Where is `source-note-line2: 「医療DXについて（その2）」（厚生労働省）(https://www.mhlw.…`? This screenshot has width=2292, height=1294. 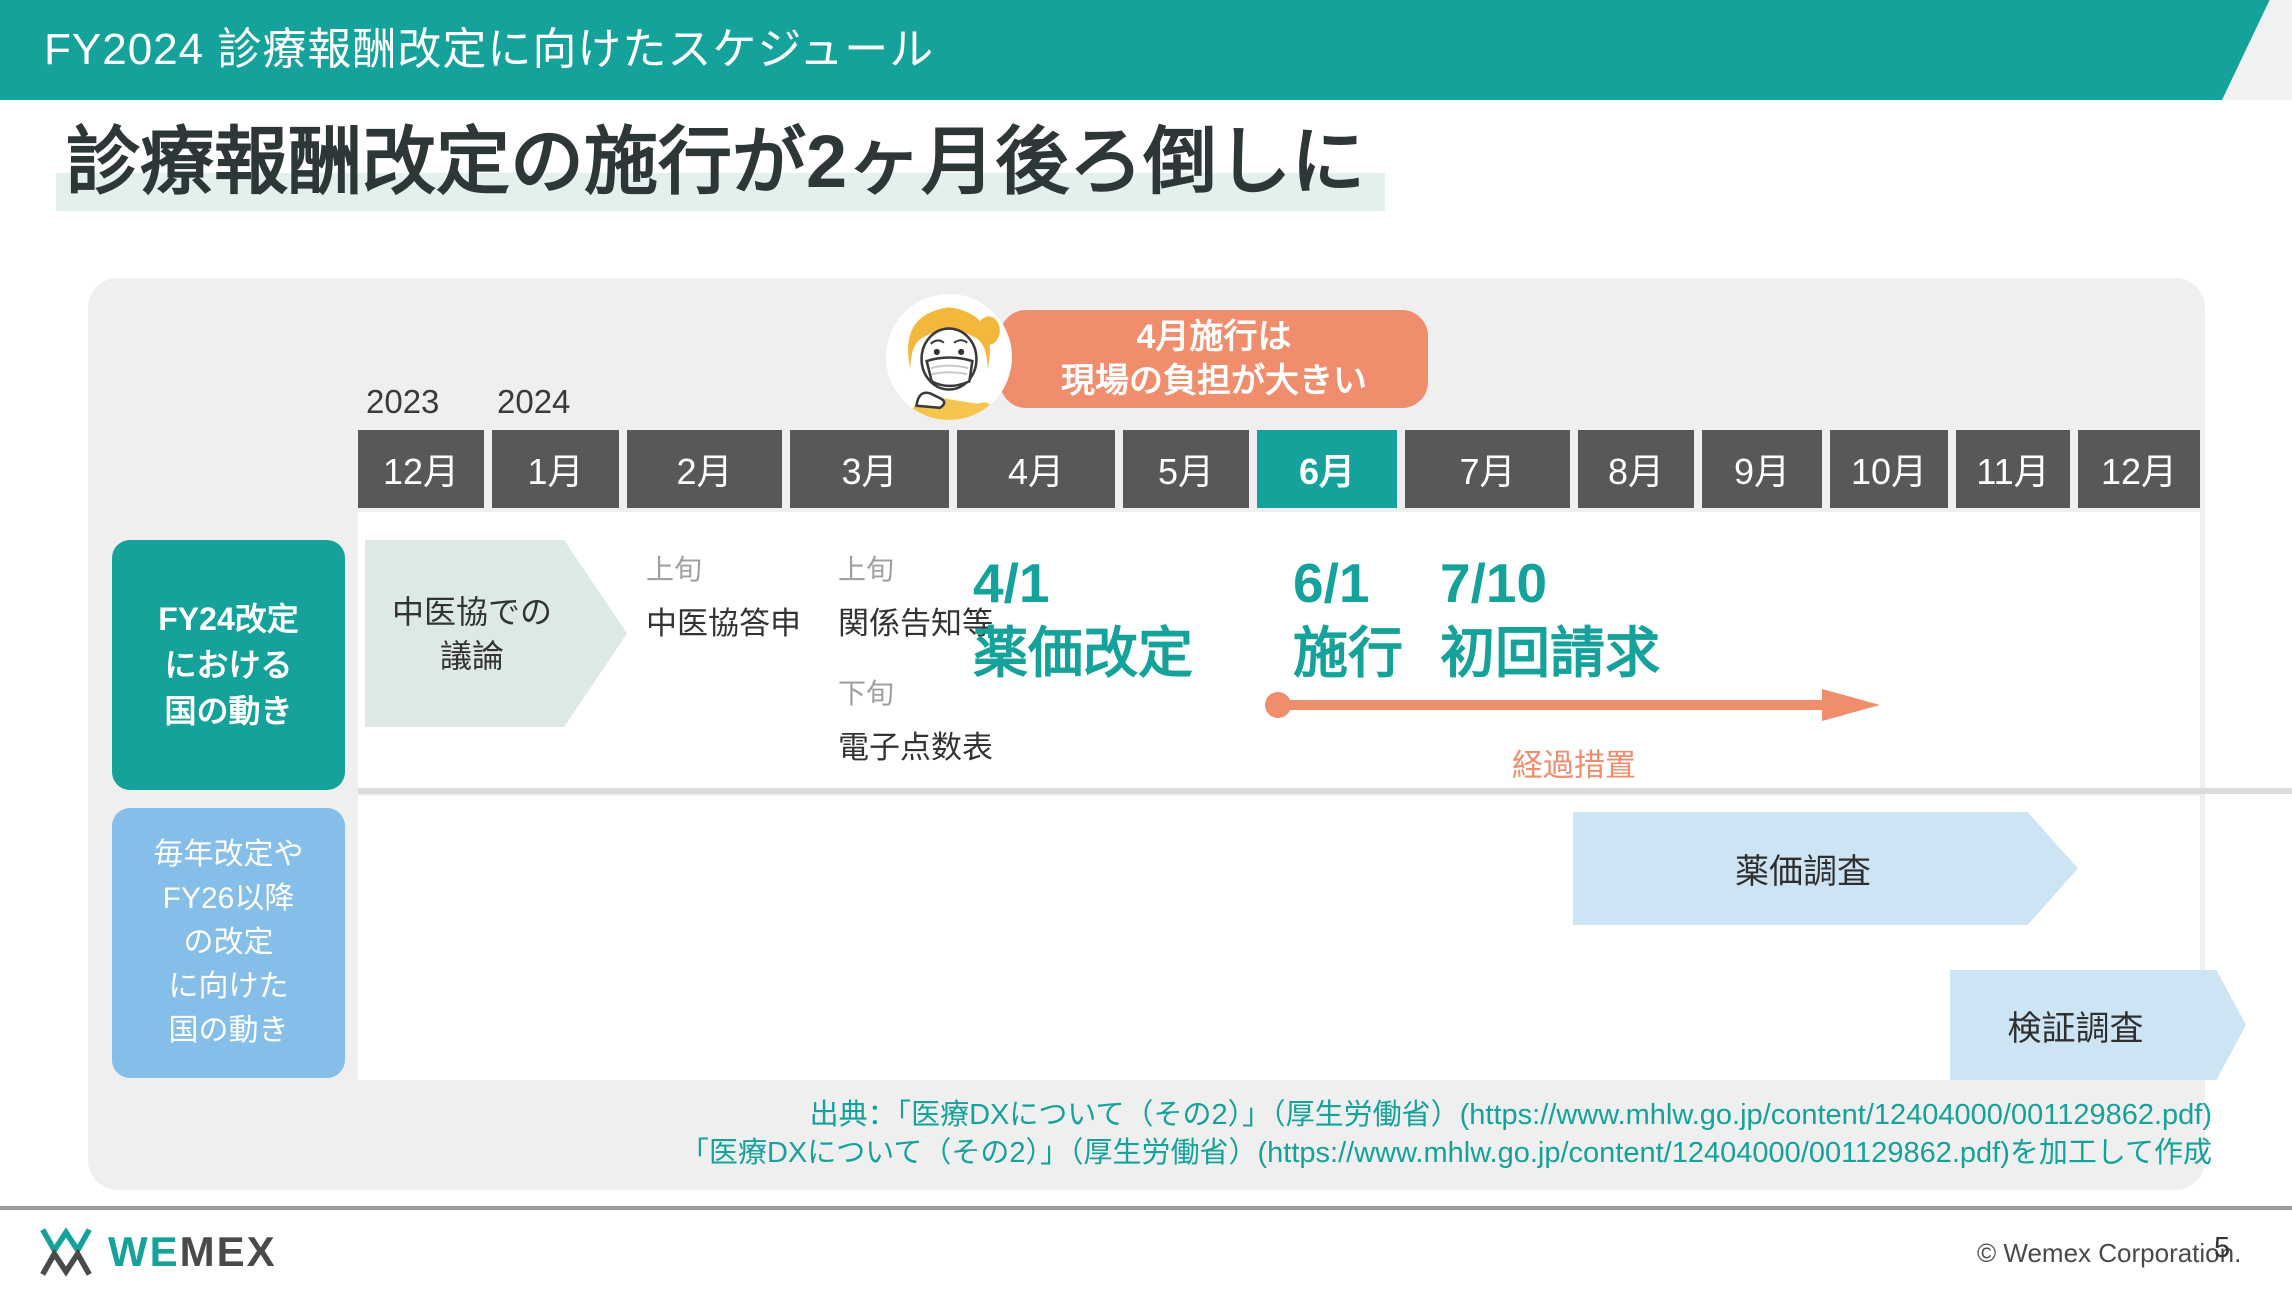
source-note-line2: 「医療DXについて（その2）」（厚生労働省）(https://www.mhlw.… is located at coordinates (1445, 1153).